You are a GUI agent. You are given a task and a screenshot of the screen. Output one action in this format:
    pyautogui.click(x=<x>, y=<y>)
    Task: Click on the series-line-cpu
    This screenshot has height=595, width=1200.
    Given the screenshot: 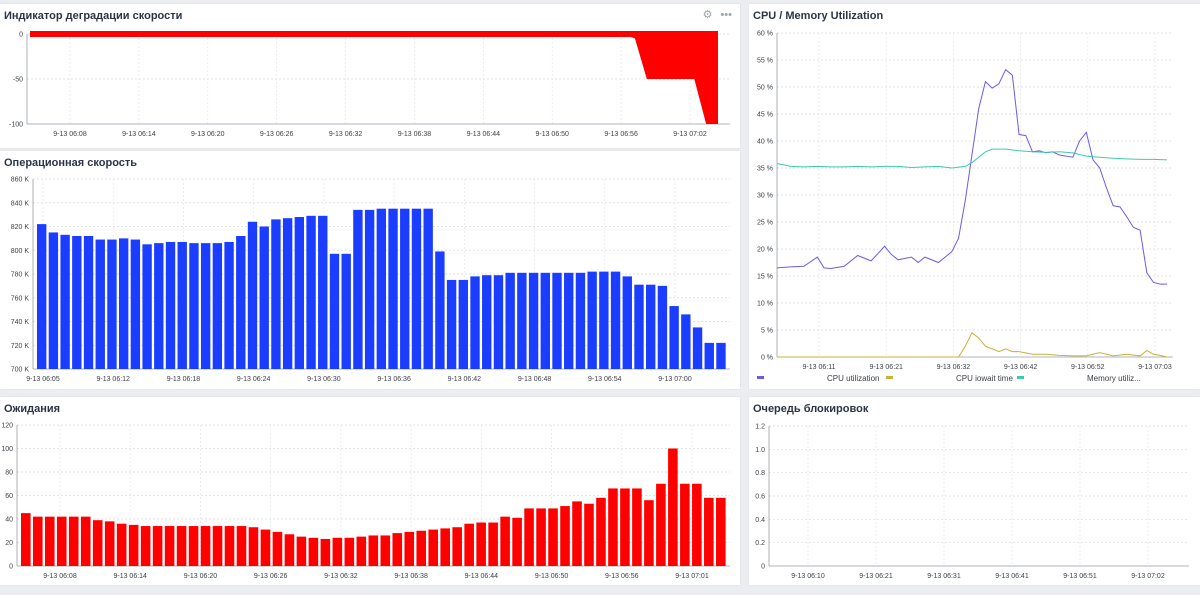 What is the action you would take?
    pyautogui.click(x=971, y=176)
    